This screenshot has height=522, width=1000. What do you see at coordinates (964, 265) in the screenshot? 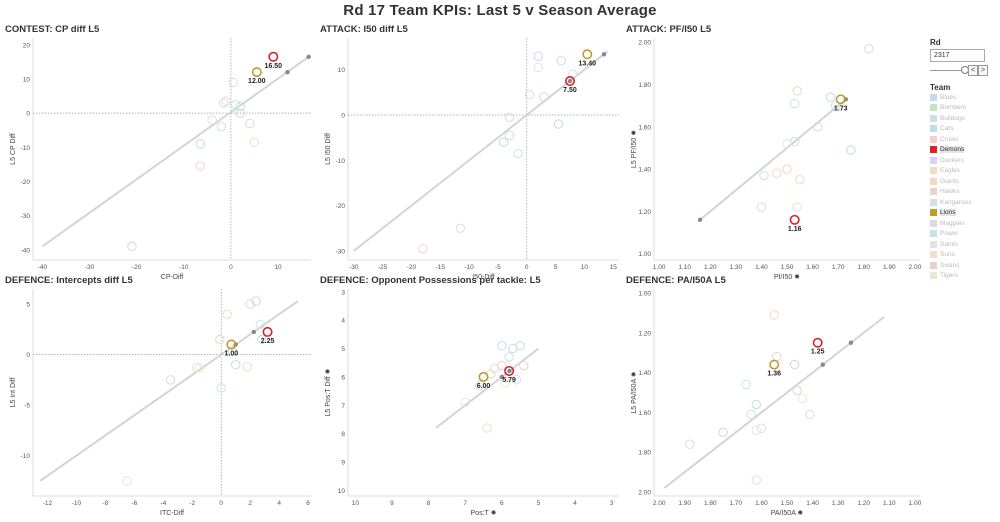
I see `legend-item-swans: Swans` at bounding box center [964, 265].